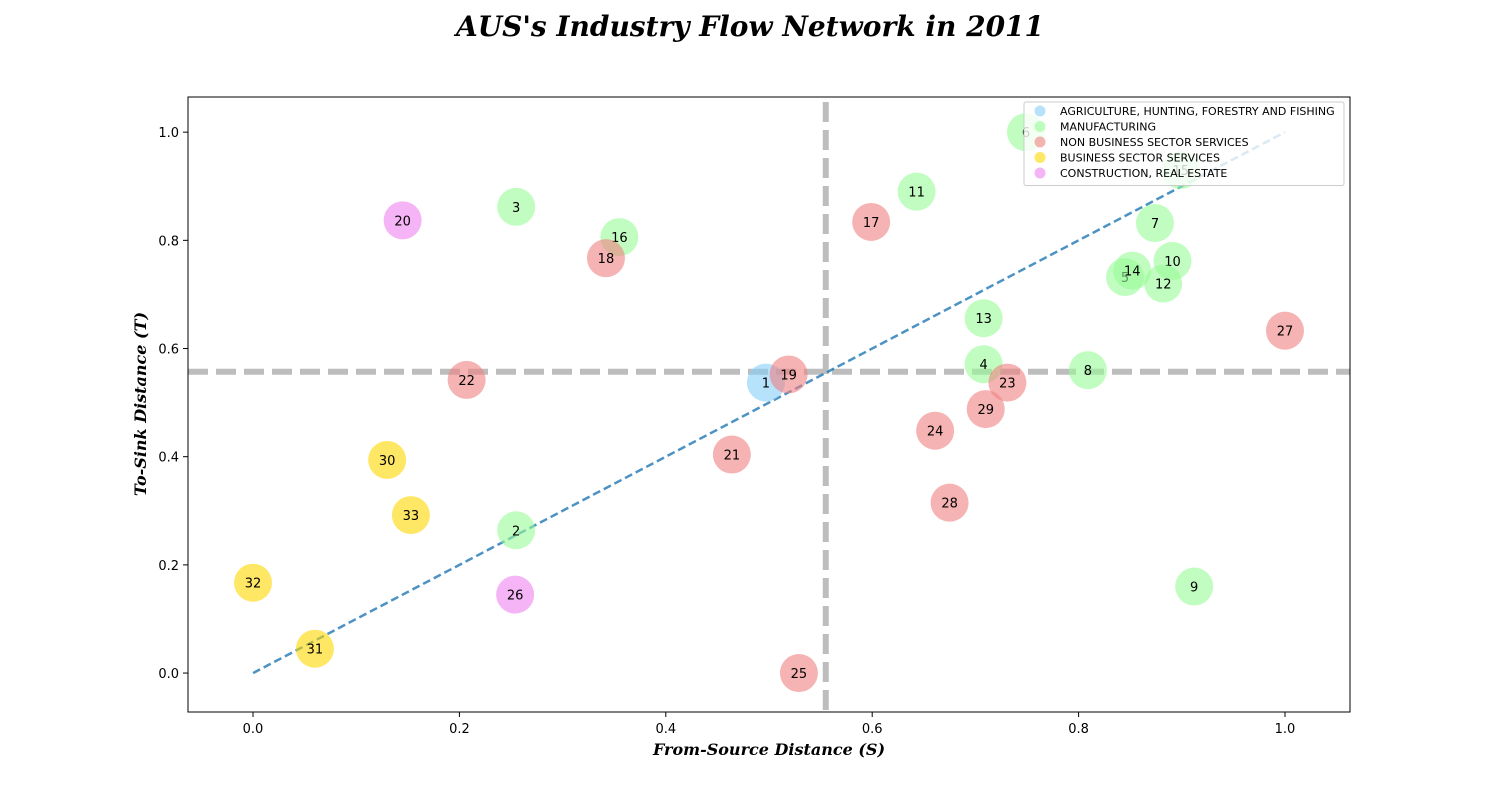 This screenshot has height=800, width=1500. What do you see at coordinates (984, 365) in the screenshot?
I see `point-label: 4` at bounding box center [984, 365].